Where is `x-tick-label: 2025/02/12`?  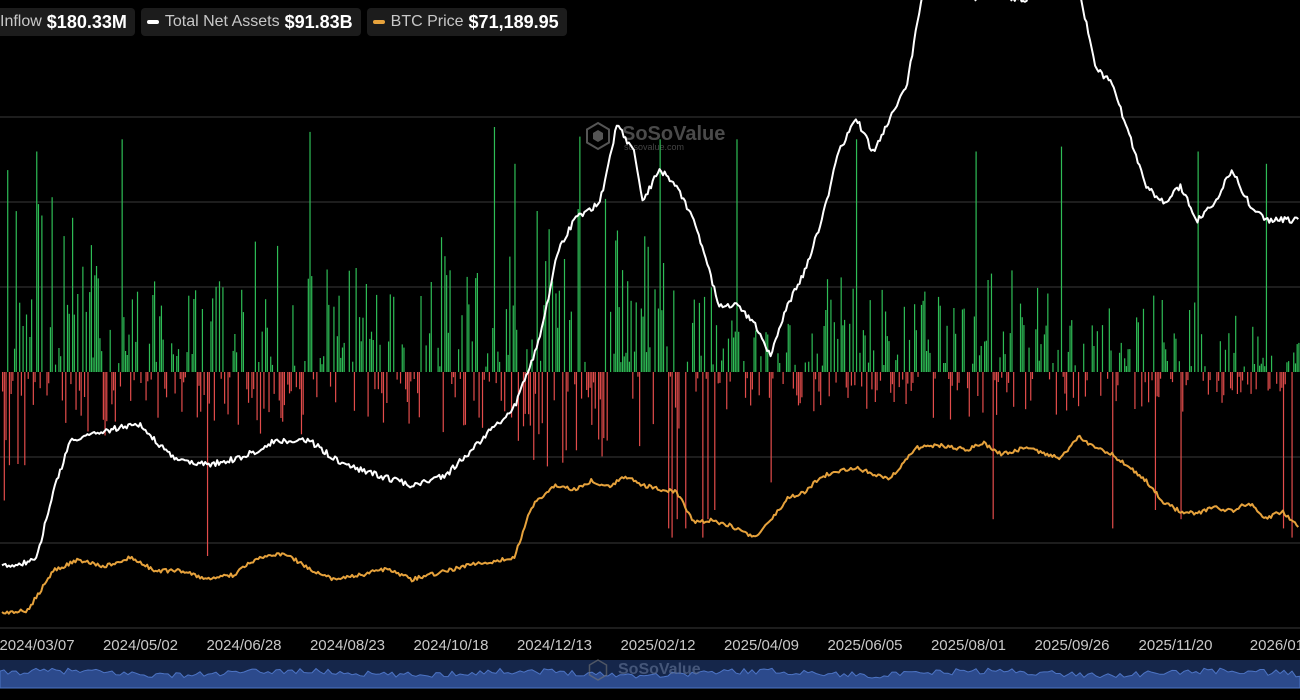 x-tick-label: 2025/02/12 is located at coordinates (657, 645).